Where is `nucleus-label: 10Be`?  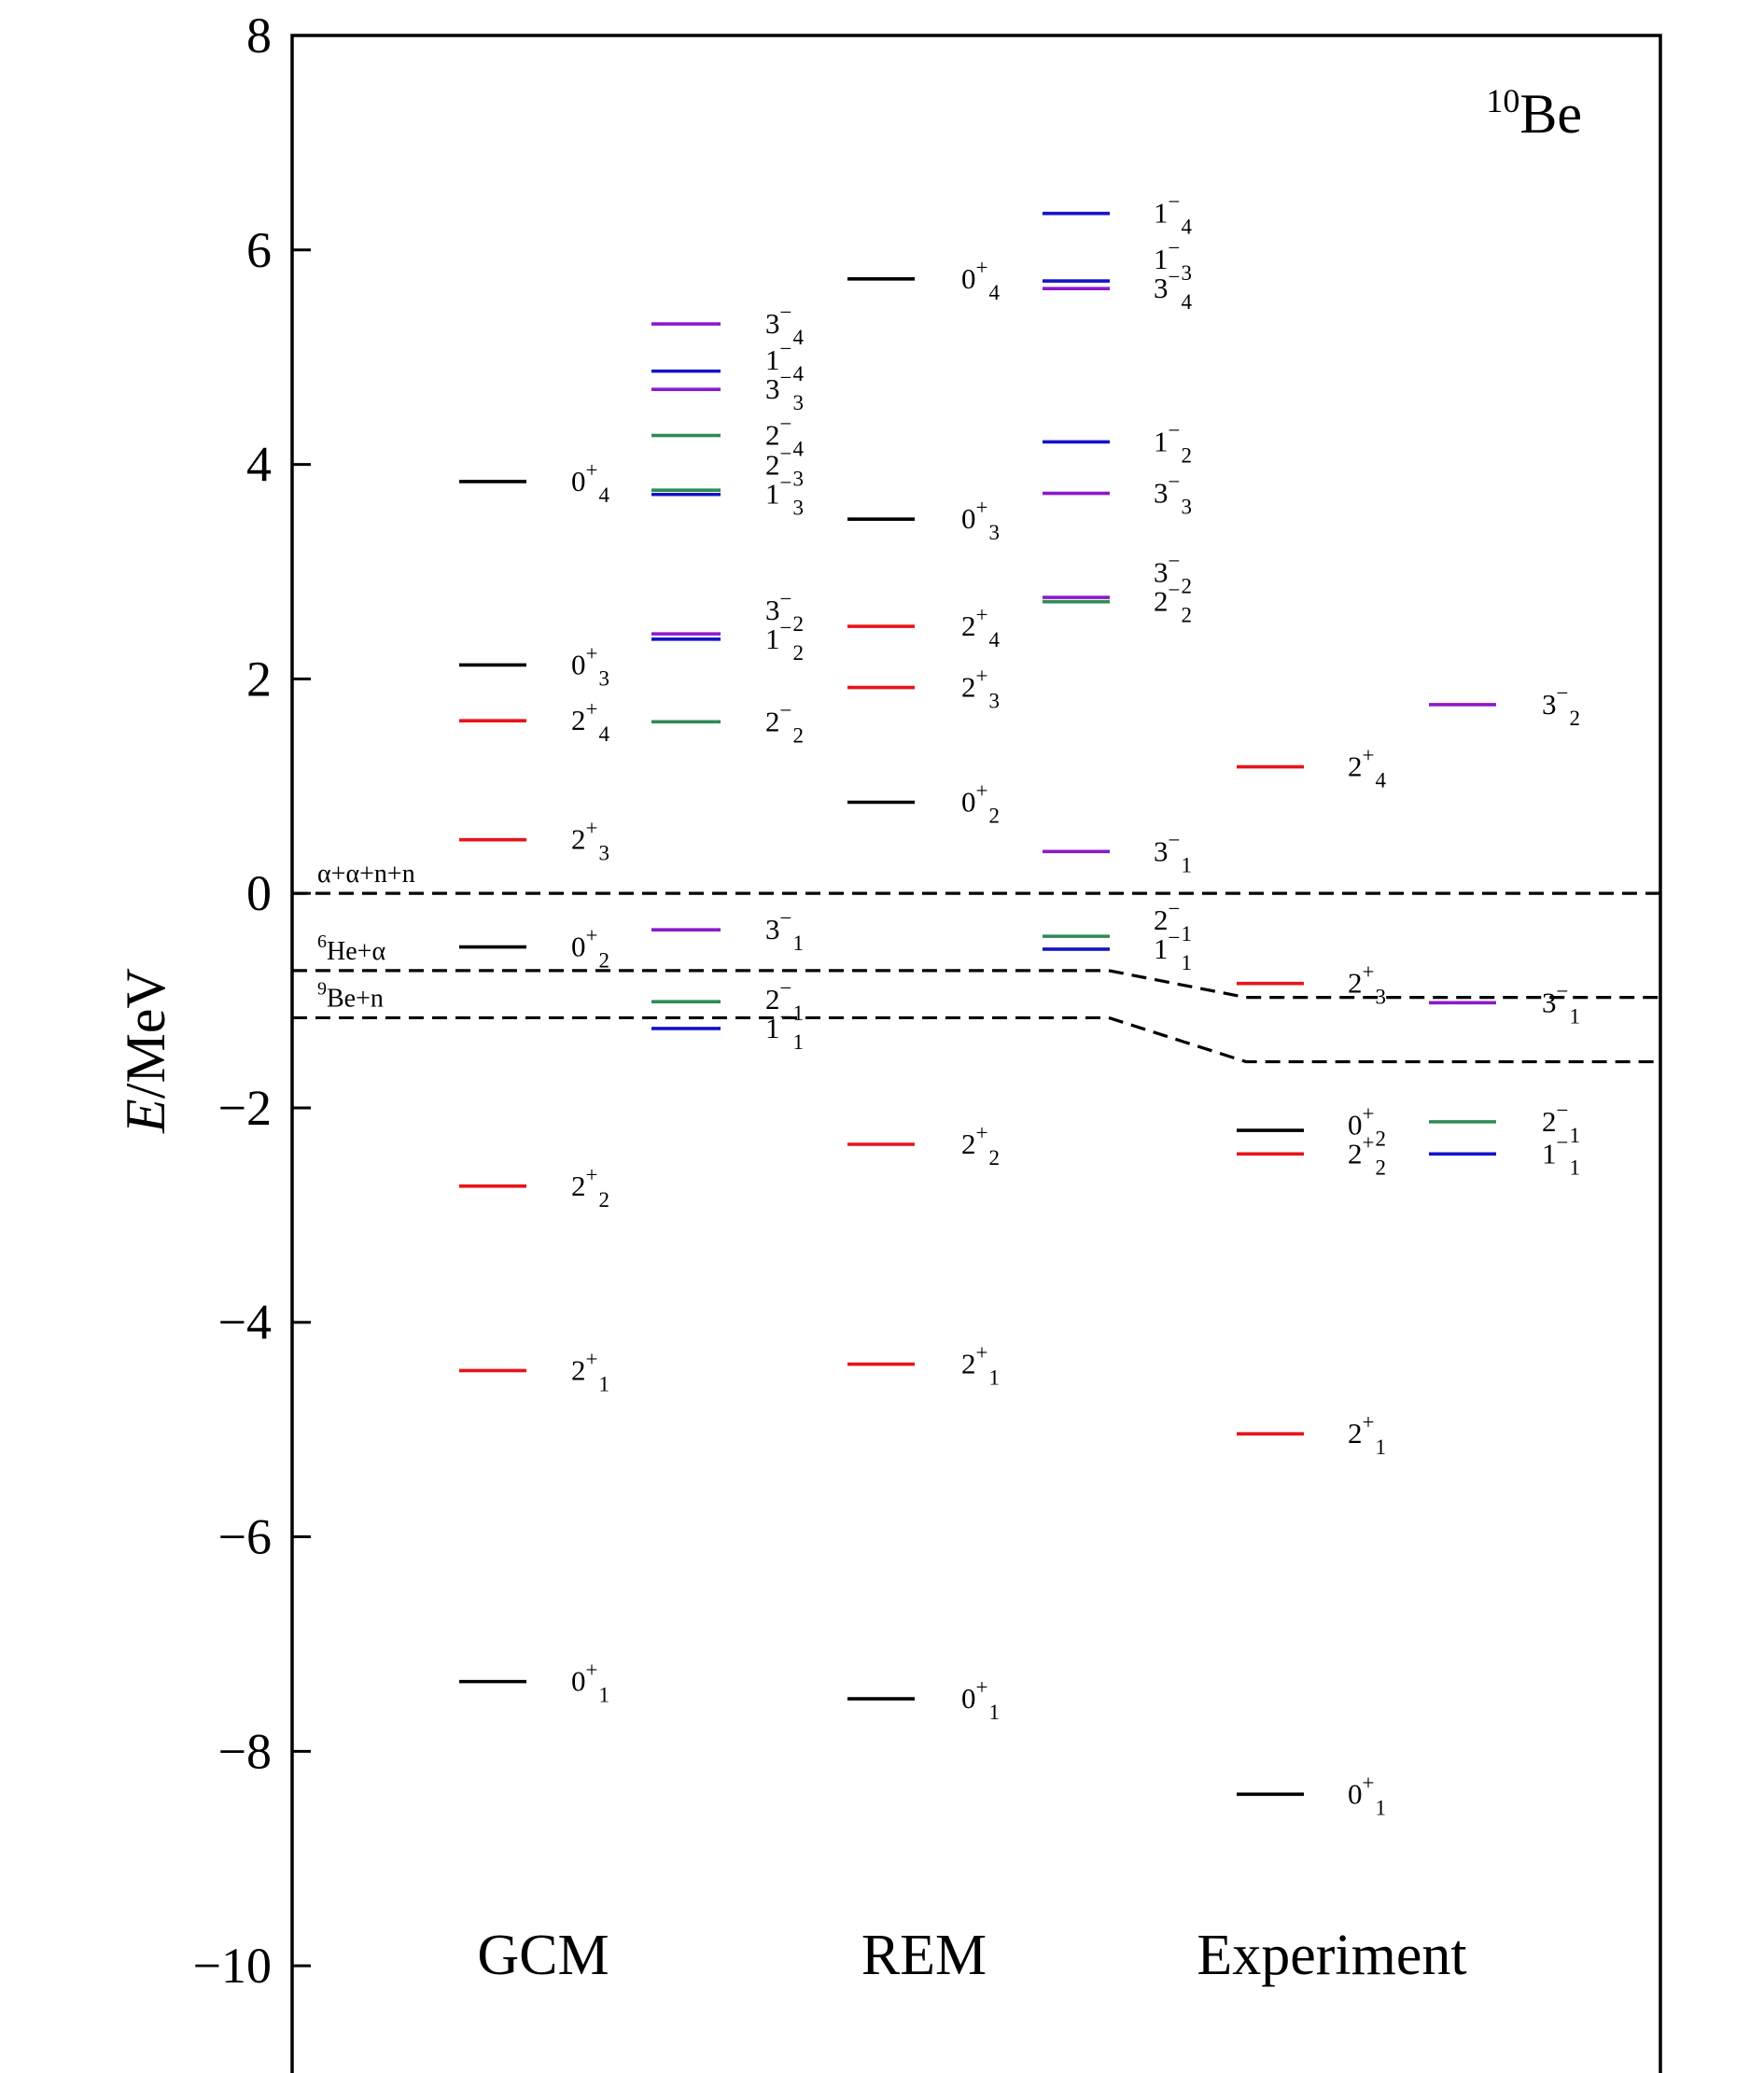 nucleus-label: 10Be is located at coordinates (1534, 113).